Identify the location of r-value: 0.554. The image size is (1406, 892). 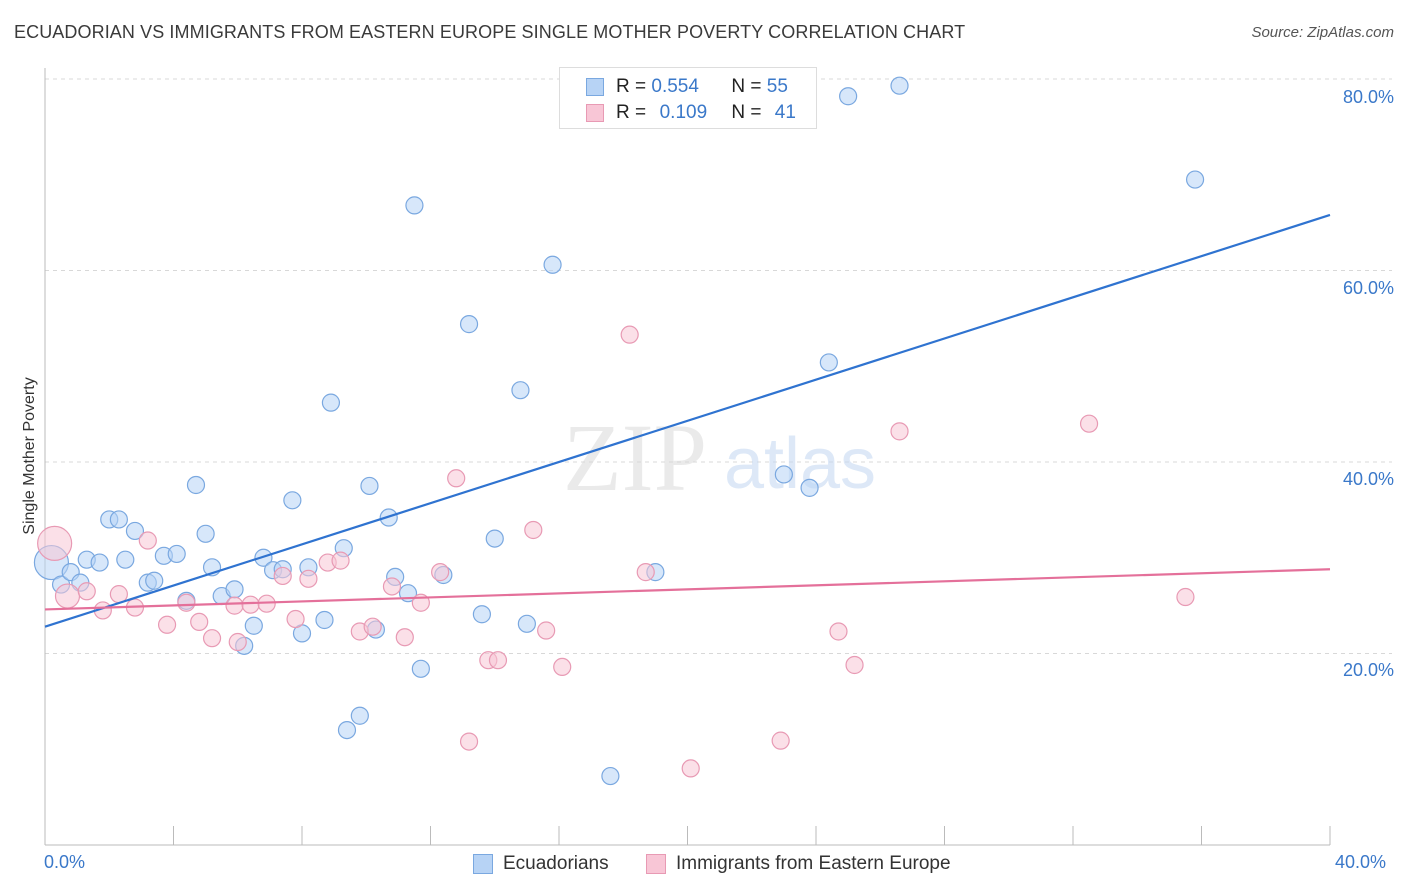
(675, 86).